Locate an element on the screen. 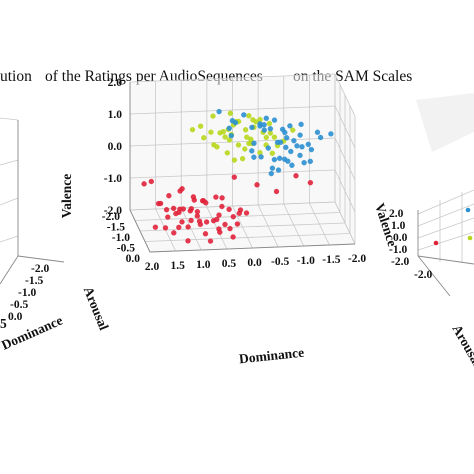 The height and width of the screenshot is (474, 474). valence-axis-label: Valence is located at coordinates (66, 196).